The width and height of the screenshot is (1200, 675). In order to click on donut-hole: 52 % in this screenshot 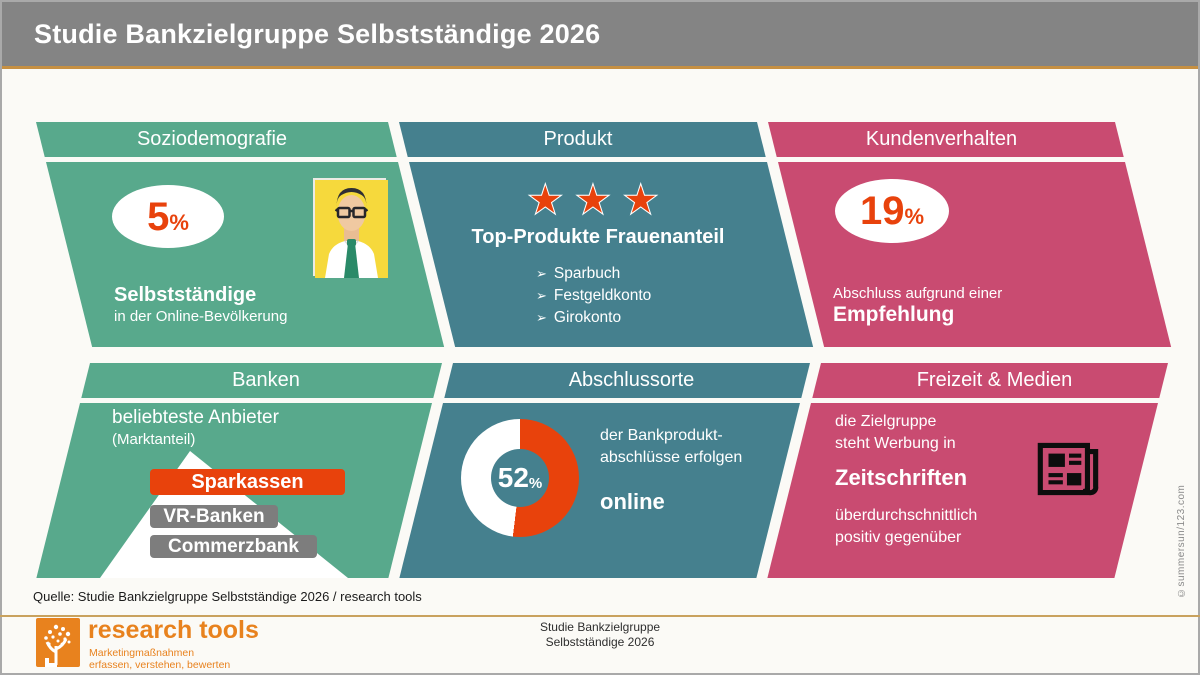, I will do `click(520, 478)`.